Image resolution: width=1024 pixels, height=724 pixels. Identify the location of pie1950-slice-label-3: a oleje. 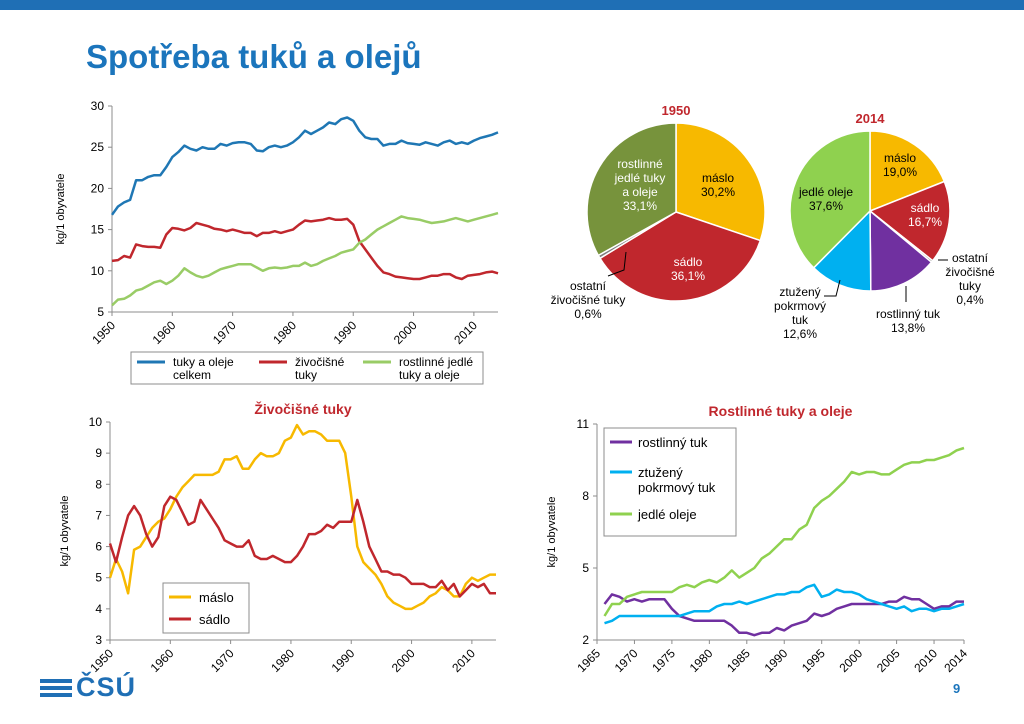
(640, 192).